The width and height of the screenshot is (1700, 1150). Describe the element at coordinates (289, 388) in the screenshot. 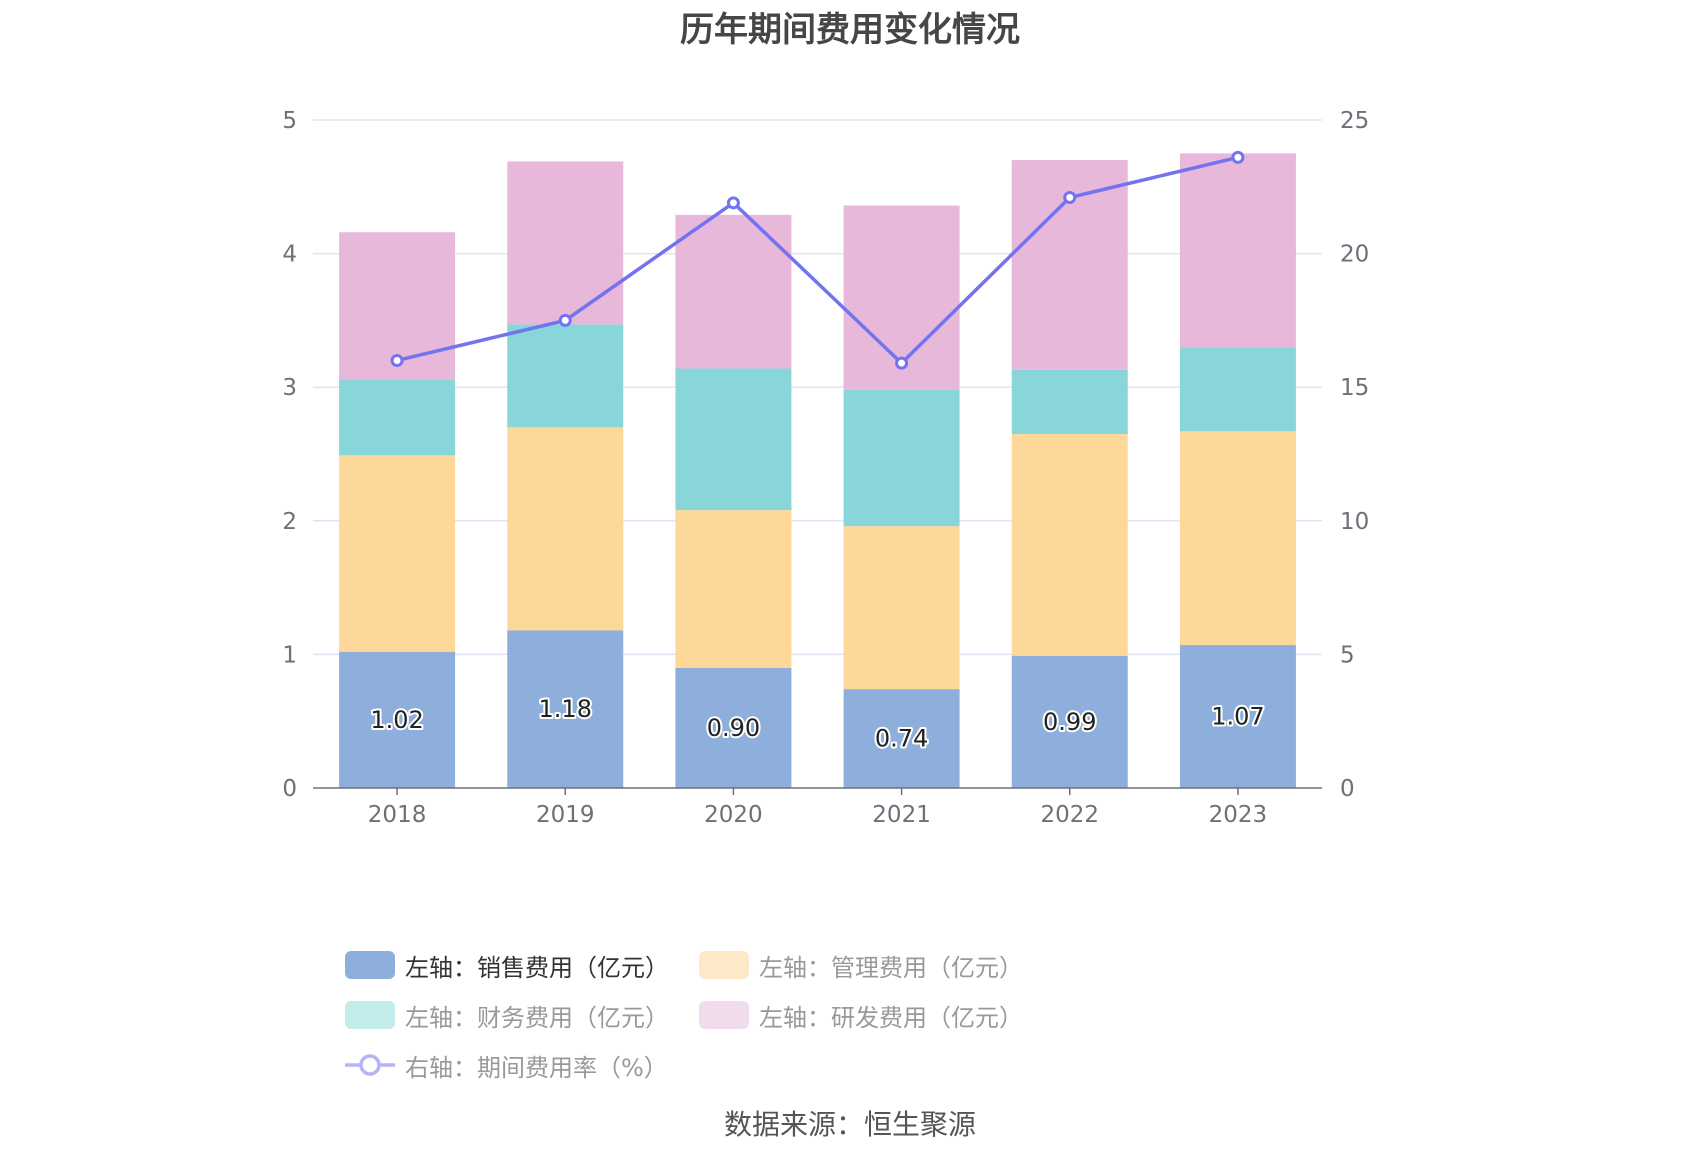

I see `y-left-tick-label: 3` at that location.